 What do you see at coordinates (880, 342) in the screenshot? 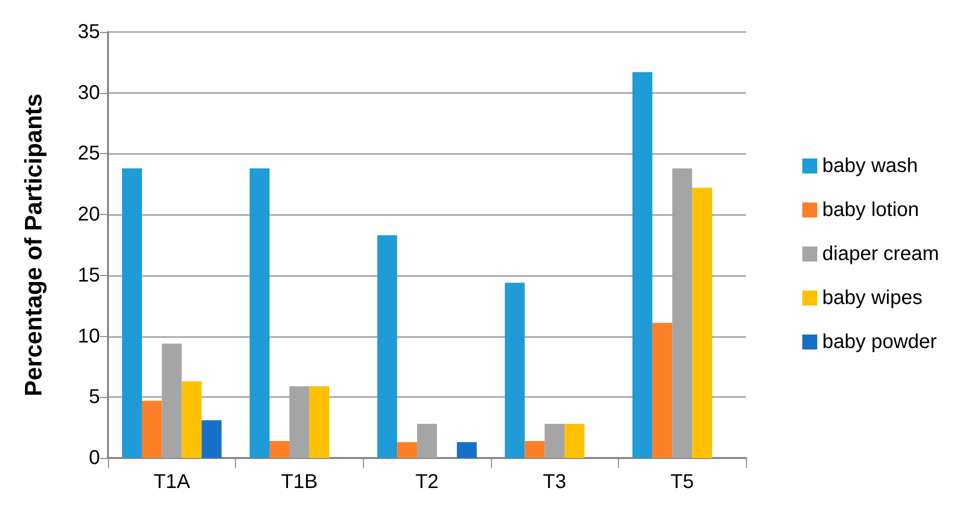
I see `legend-label: baby powder` at bounding box center [880, 342].